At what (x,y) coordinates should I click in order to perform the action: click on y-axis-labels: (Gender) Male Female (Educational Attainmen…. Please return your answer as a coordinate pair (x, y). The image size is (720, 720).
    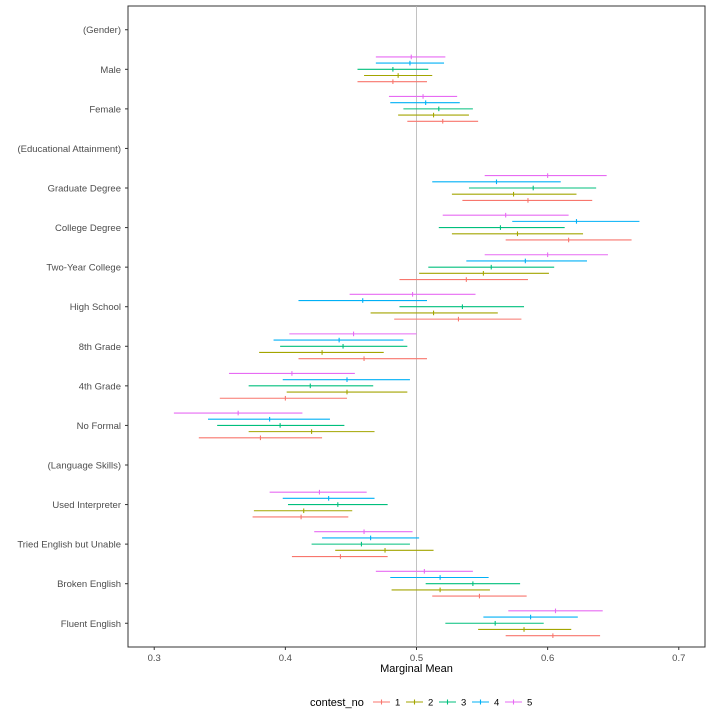
    Looking at the image, I should click on (72, 327).